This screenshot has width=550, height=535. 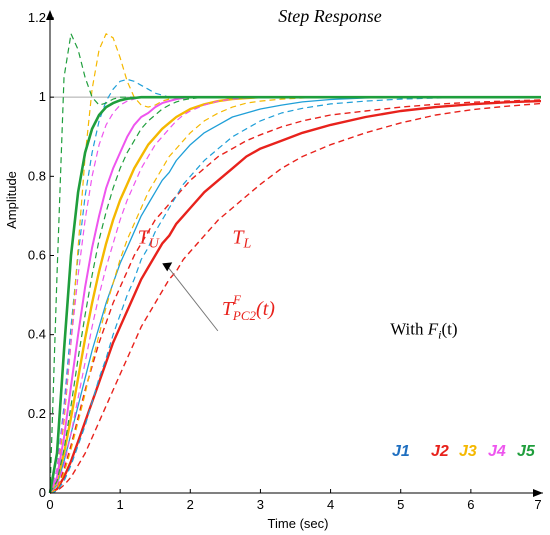 What do you see at coordinates (149, 239) in the screenshot?
I see `annotation-tu: TU` at bounding box center [149, 239].